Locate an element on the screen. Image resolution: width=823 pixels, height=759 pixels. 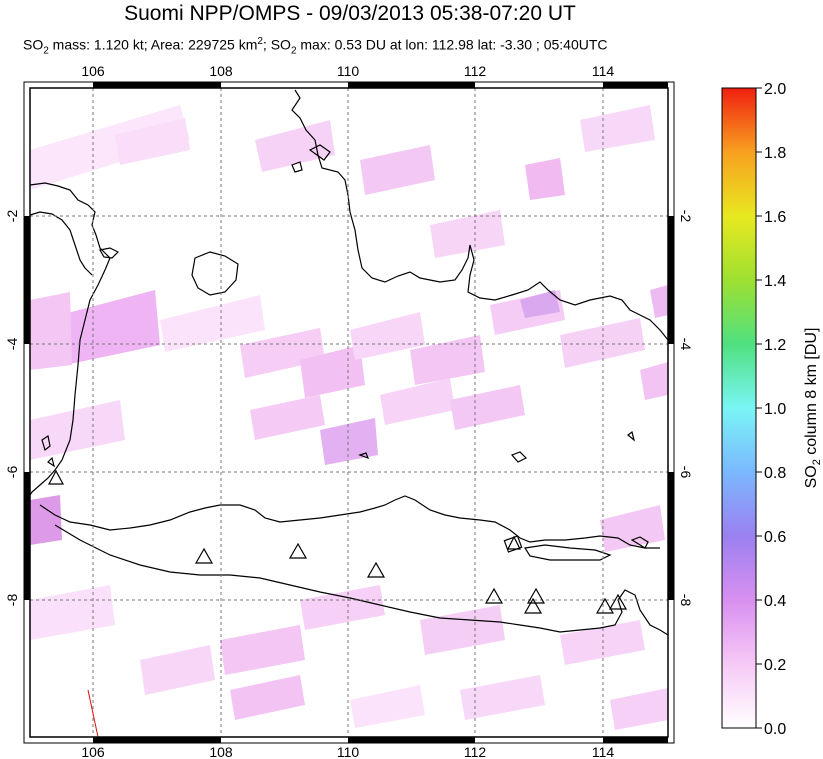
colorbar-tick-label: 1.6 is located at coordinates (775, 217).